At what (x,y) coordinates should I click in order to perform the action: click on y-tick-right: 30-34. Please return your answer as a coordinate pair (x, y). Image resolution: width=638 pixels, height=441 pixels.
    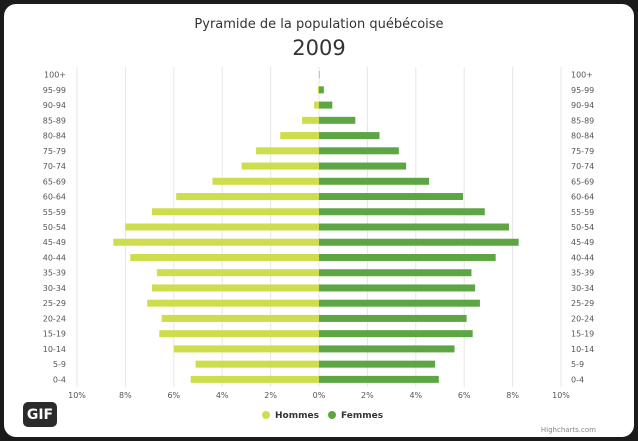
    Looking at the image, I should click on (582, 288).